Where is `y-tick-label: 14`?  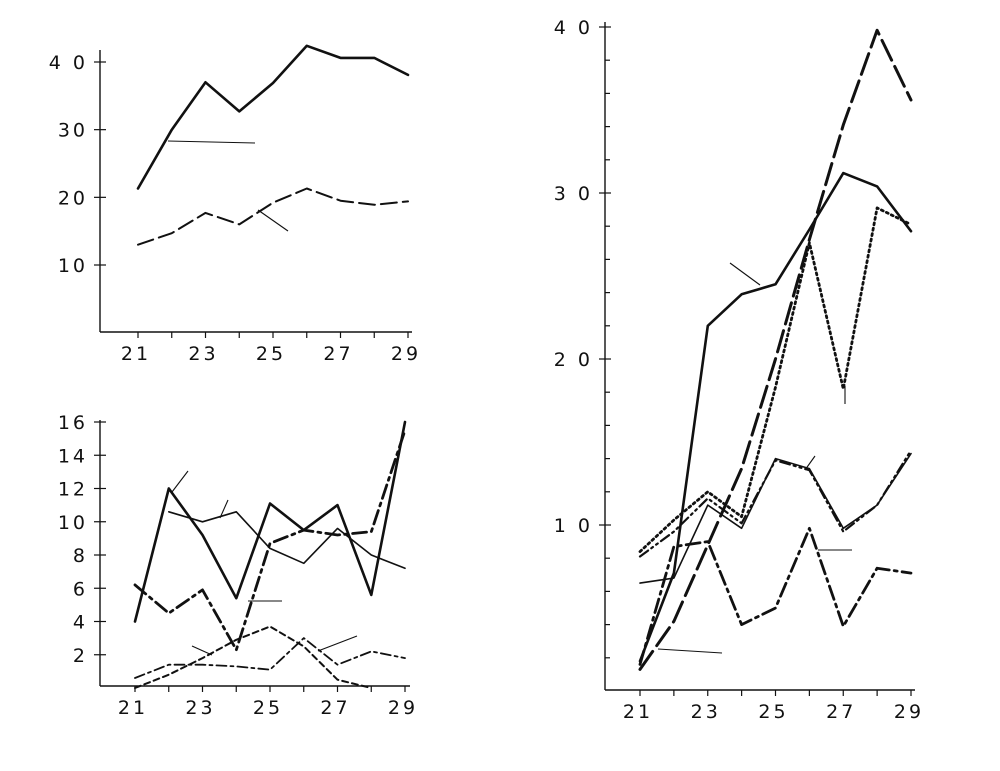 y-tick-label: 14 is located at coordinates (73, 456).